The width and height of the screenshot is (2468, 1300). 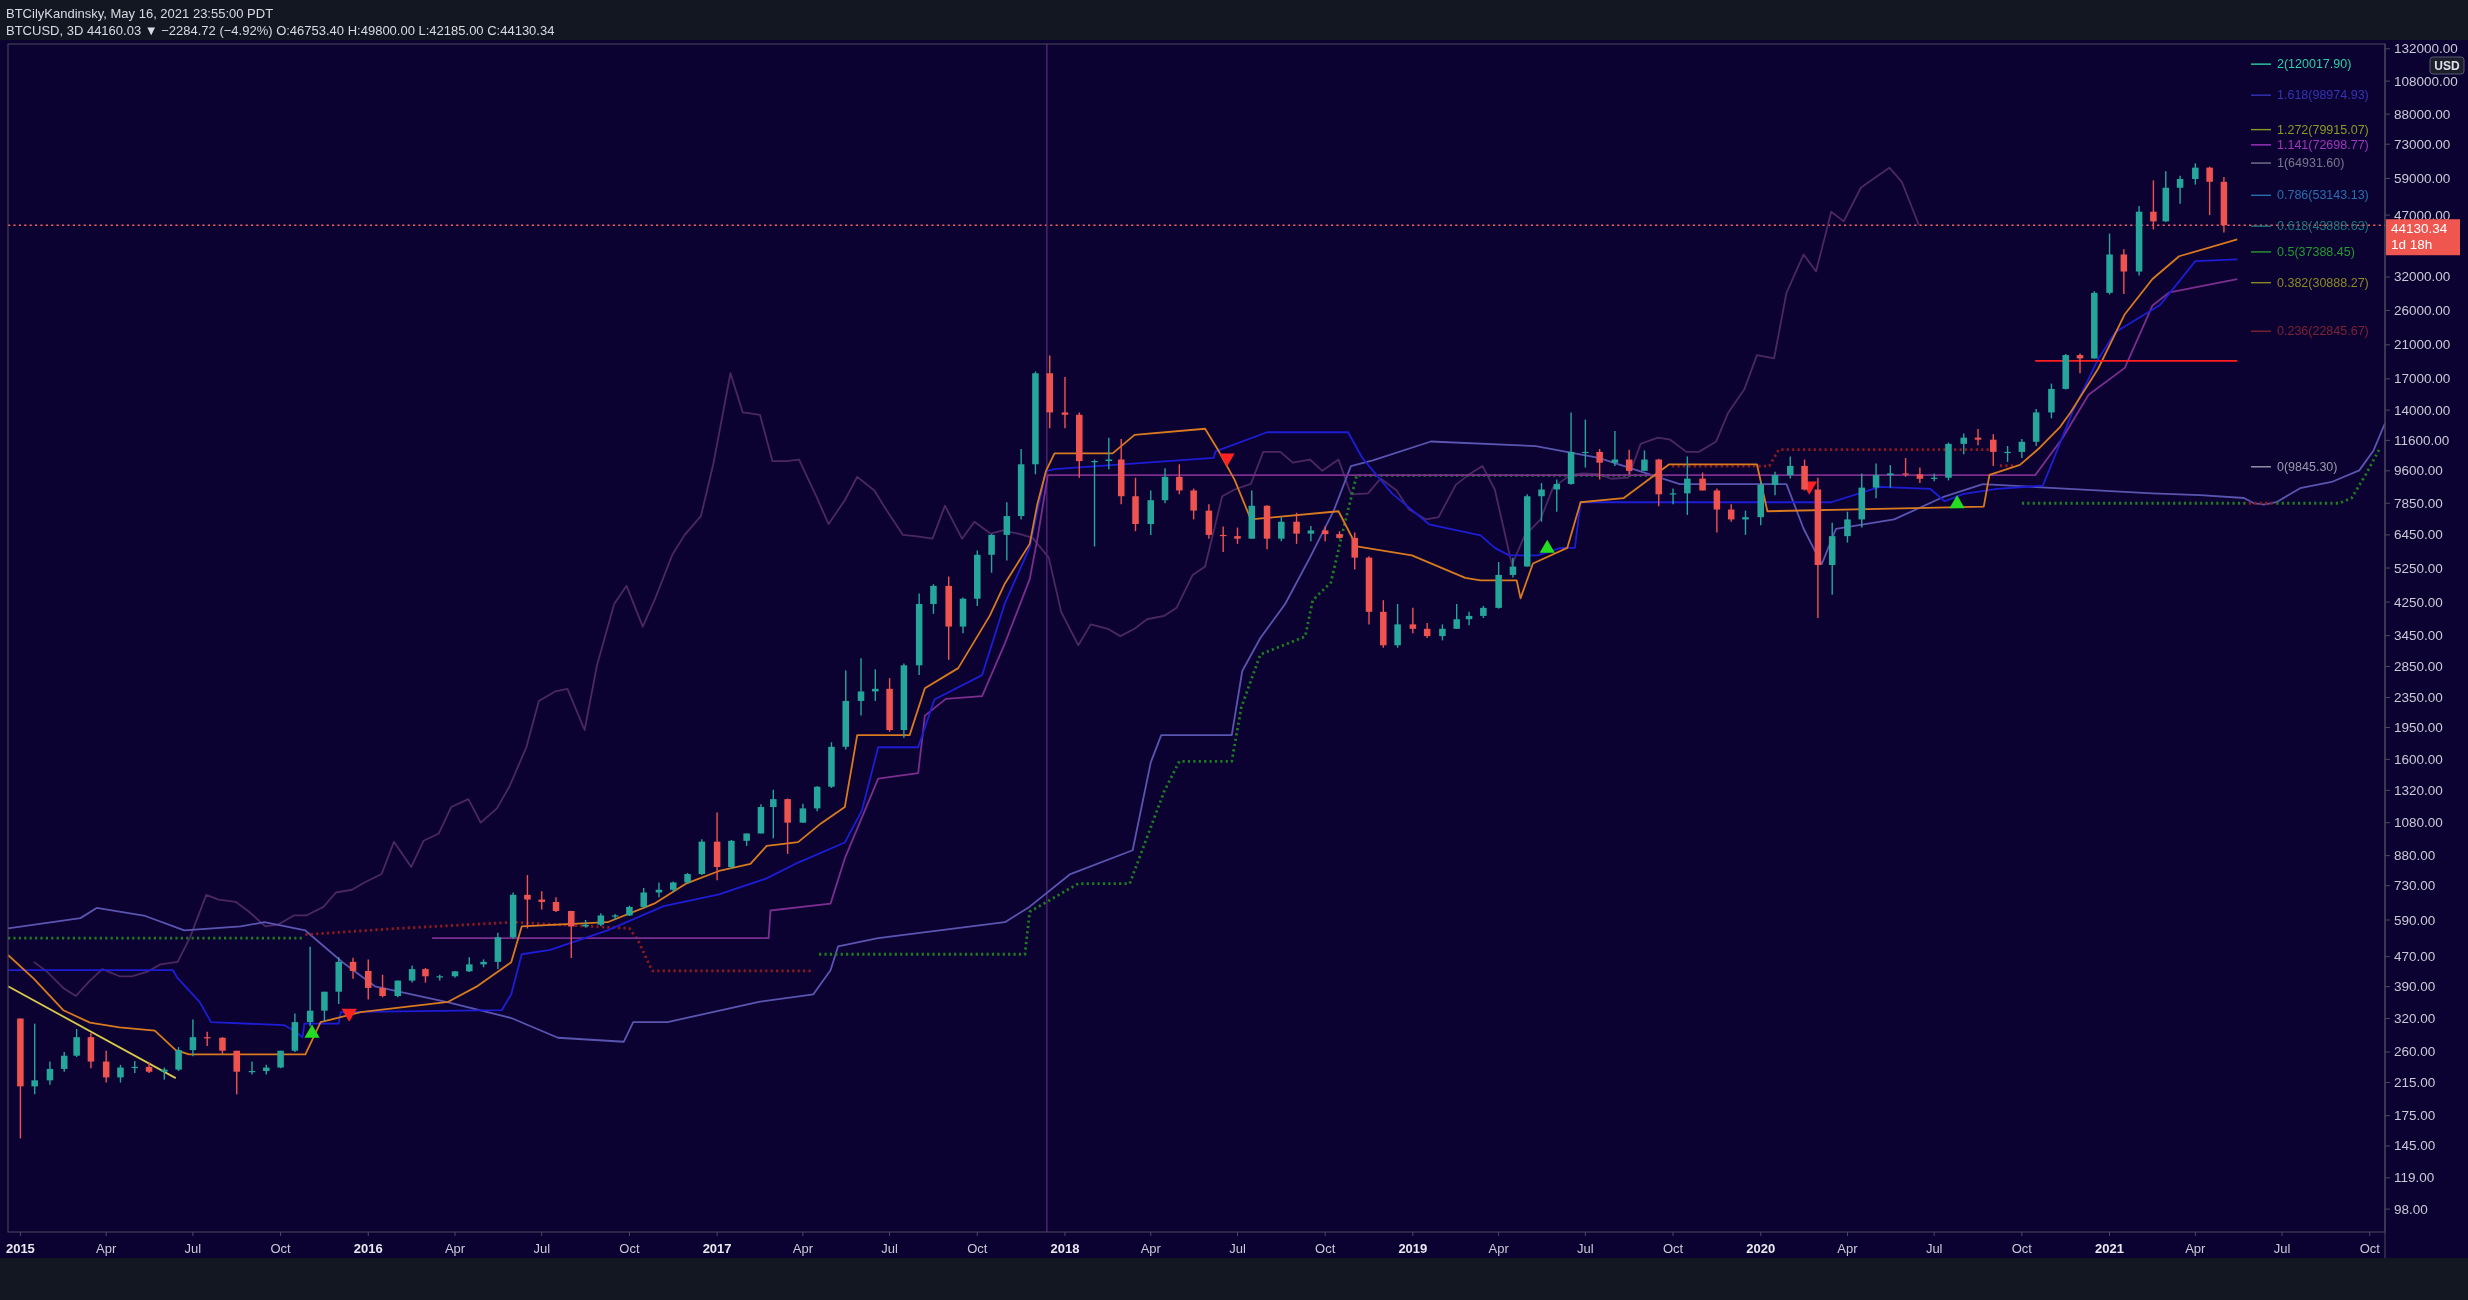 What do you see at coordinates (2422, 310) in the screenshot?
I see `y-tick-label: 26000.00` at bounding box center [2422, 310].